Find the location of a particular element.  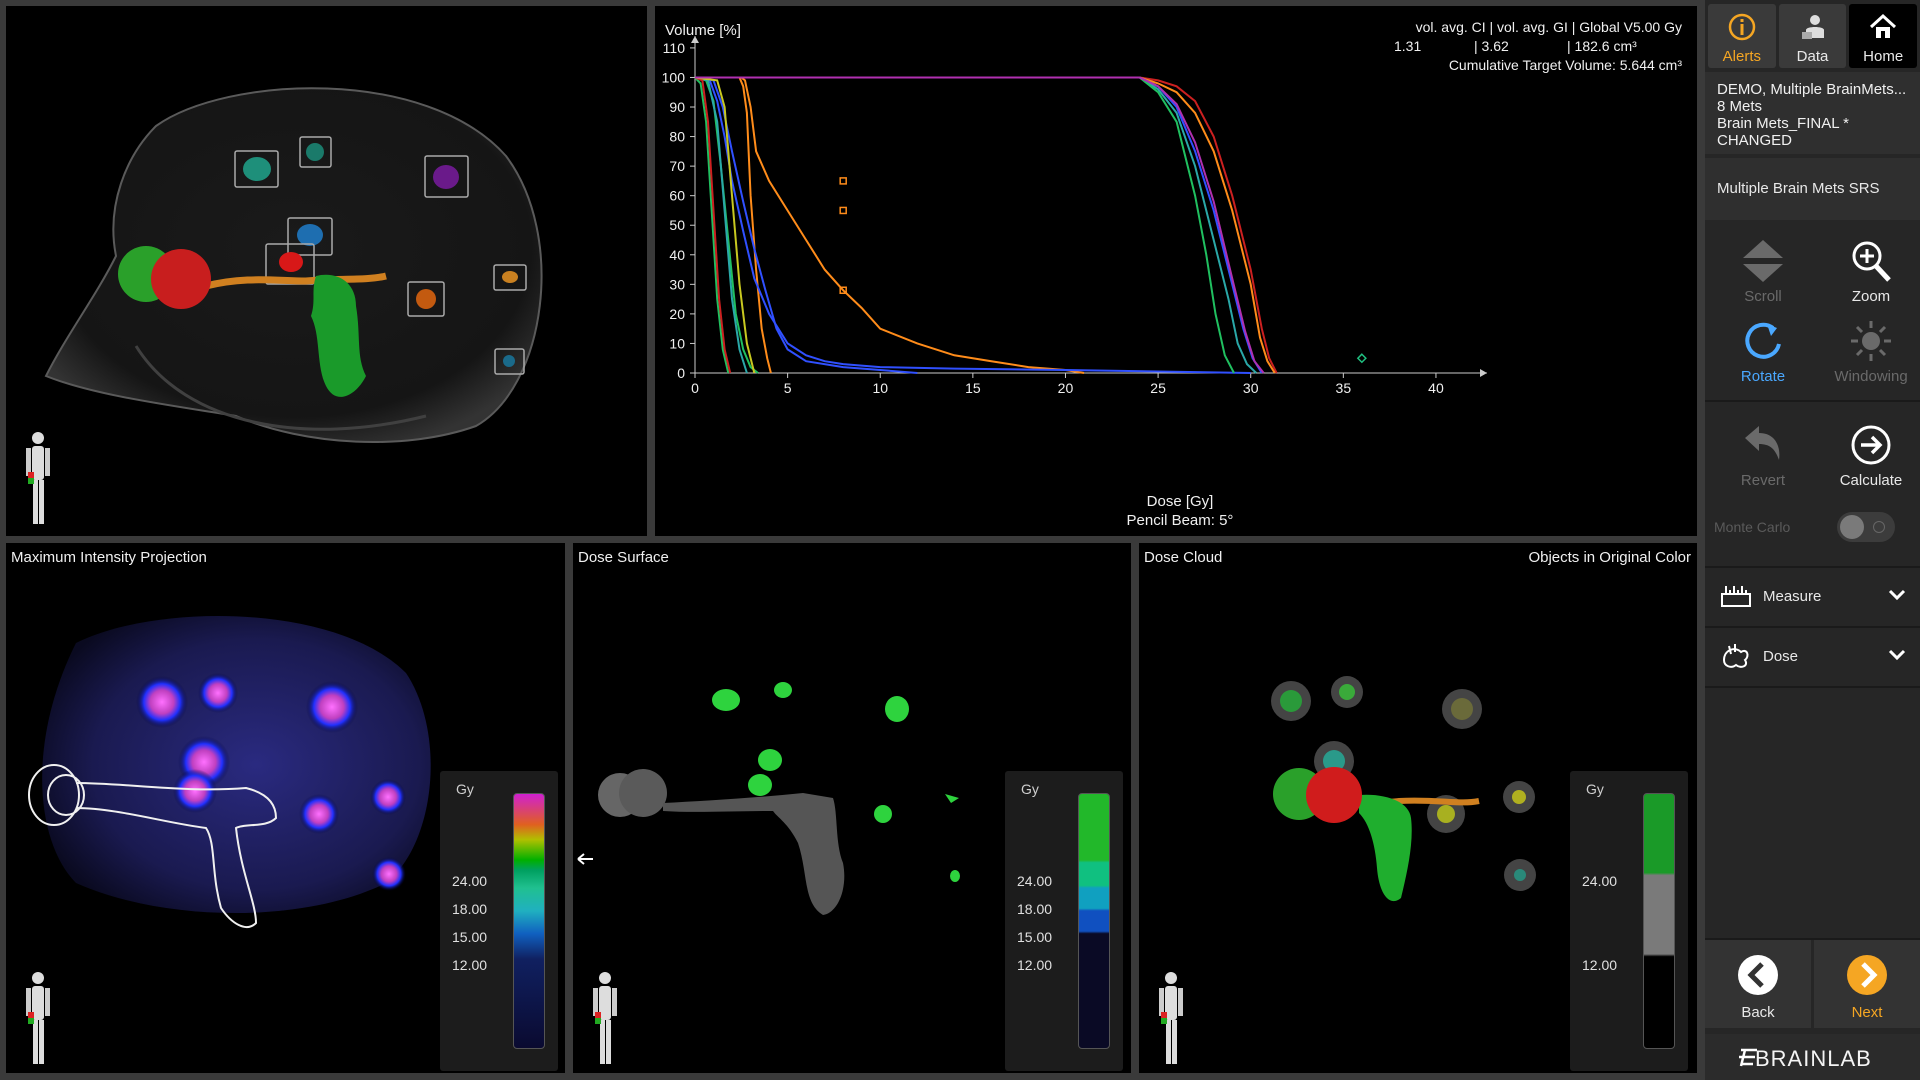

undo-icon is located at coordinates (1762, 443).